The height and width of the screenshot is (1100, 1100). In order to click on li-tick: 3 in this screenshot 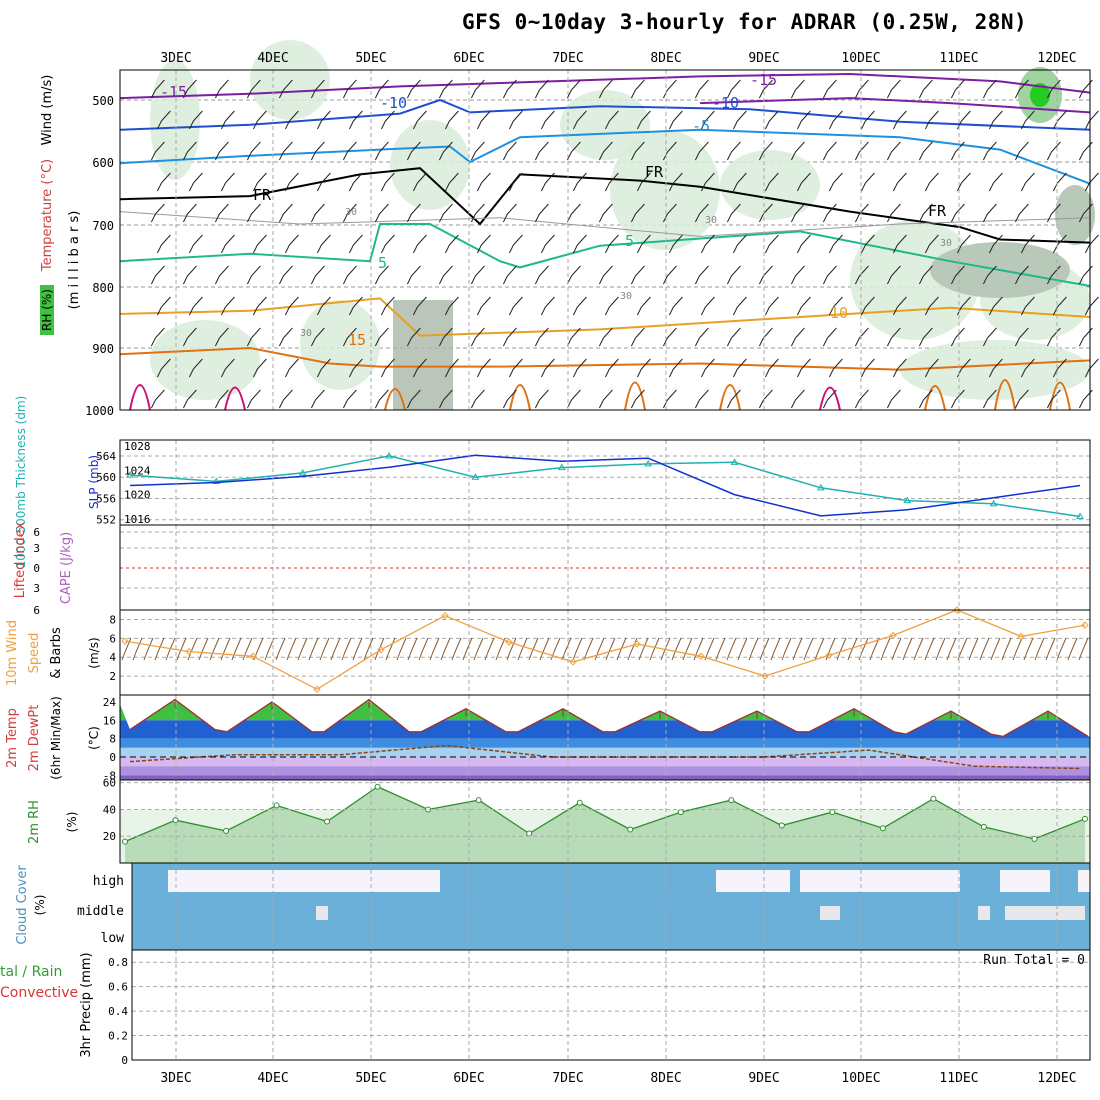, I will do `click(36, 588)`.